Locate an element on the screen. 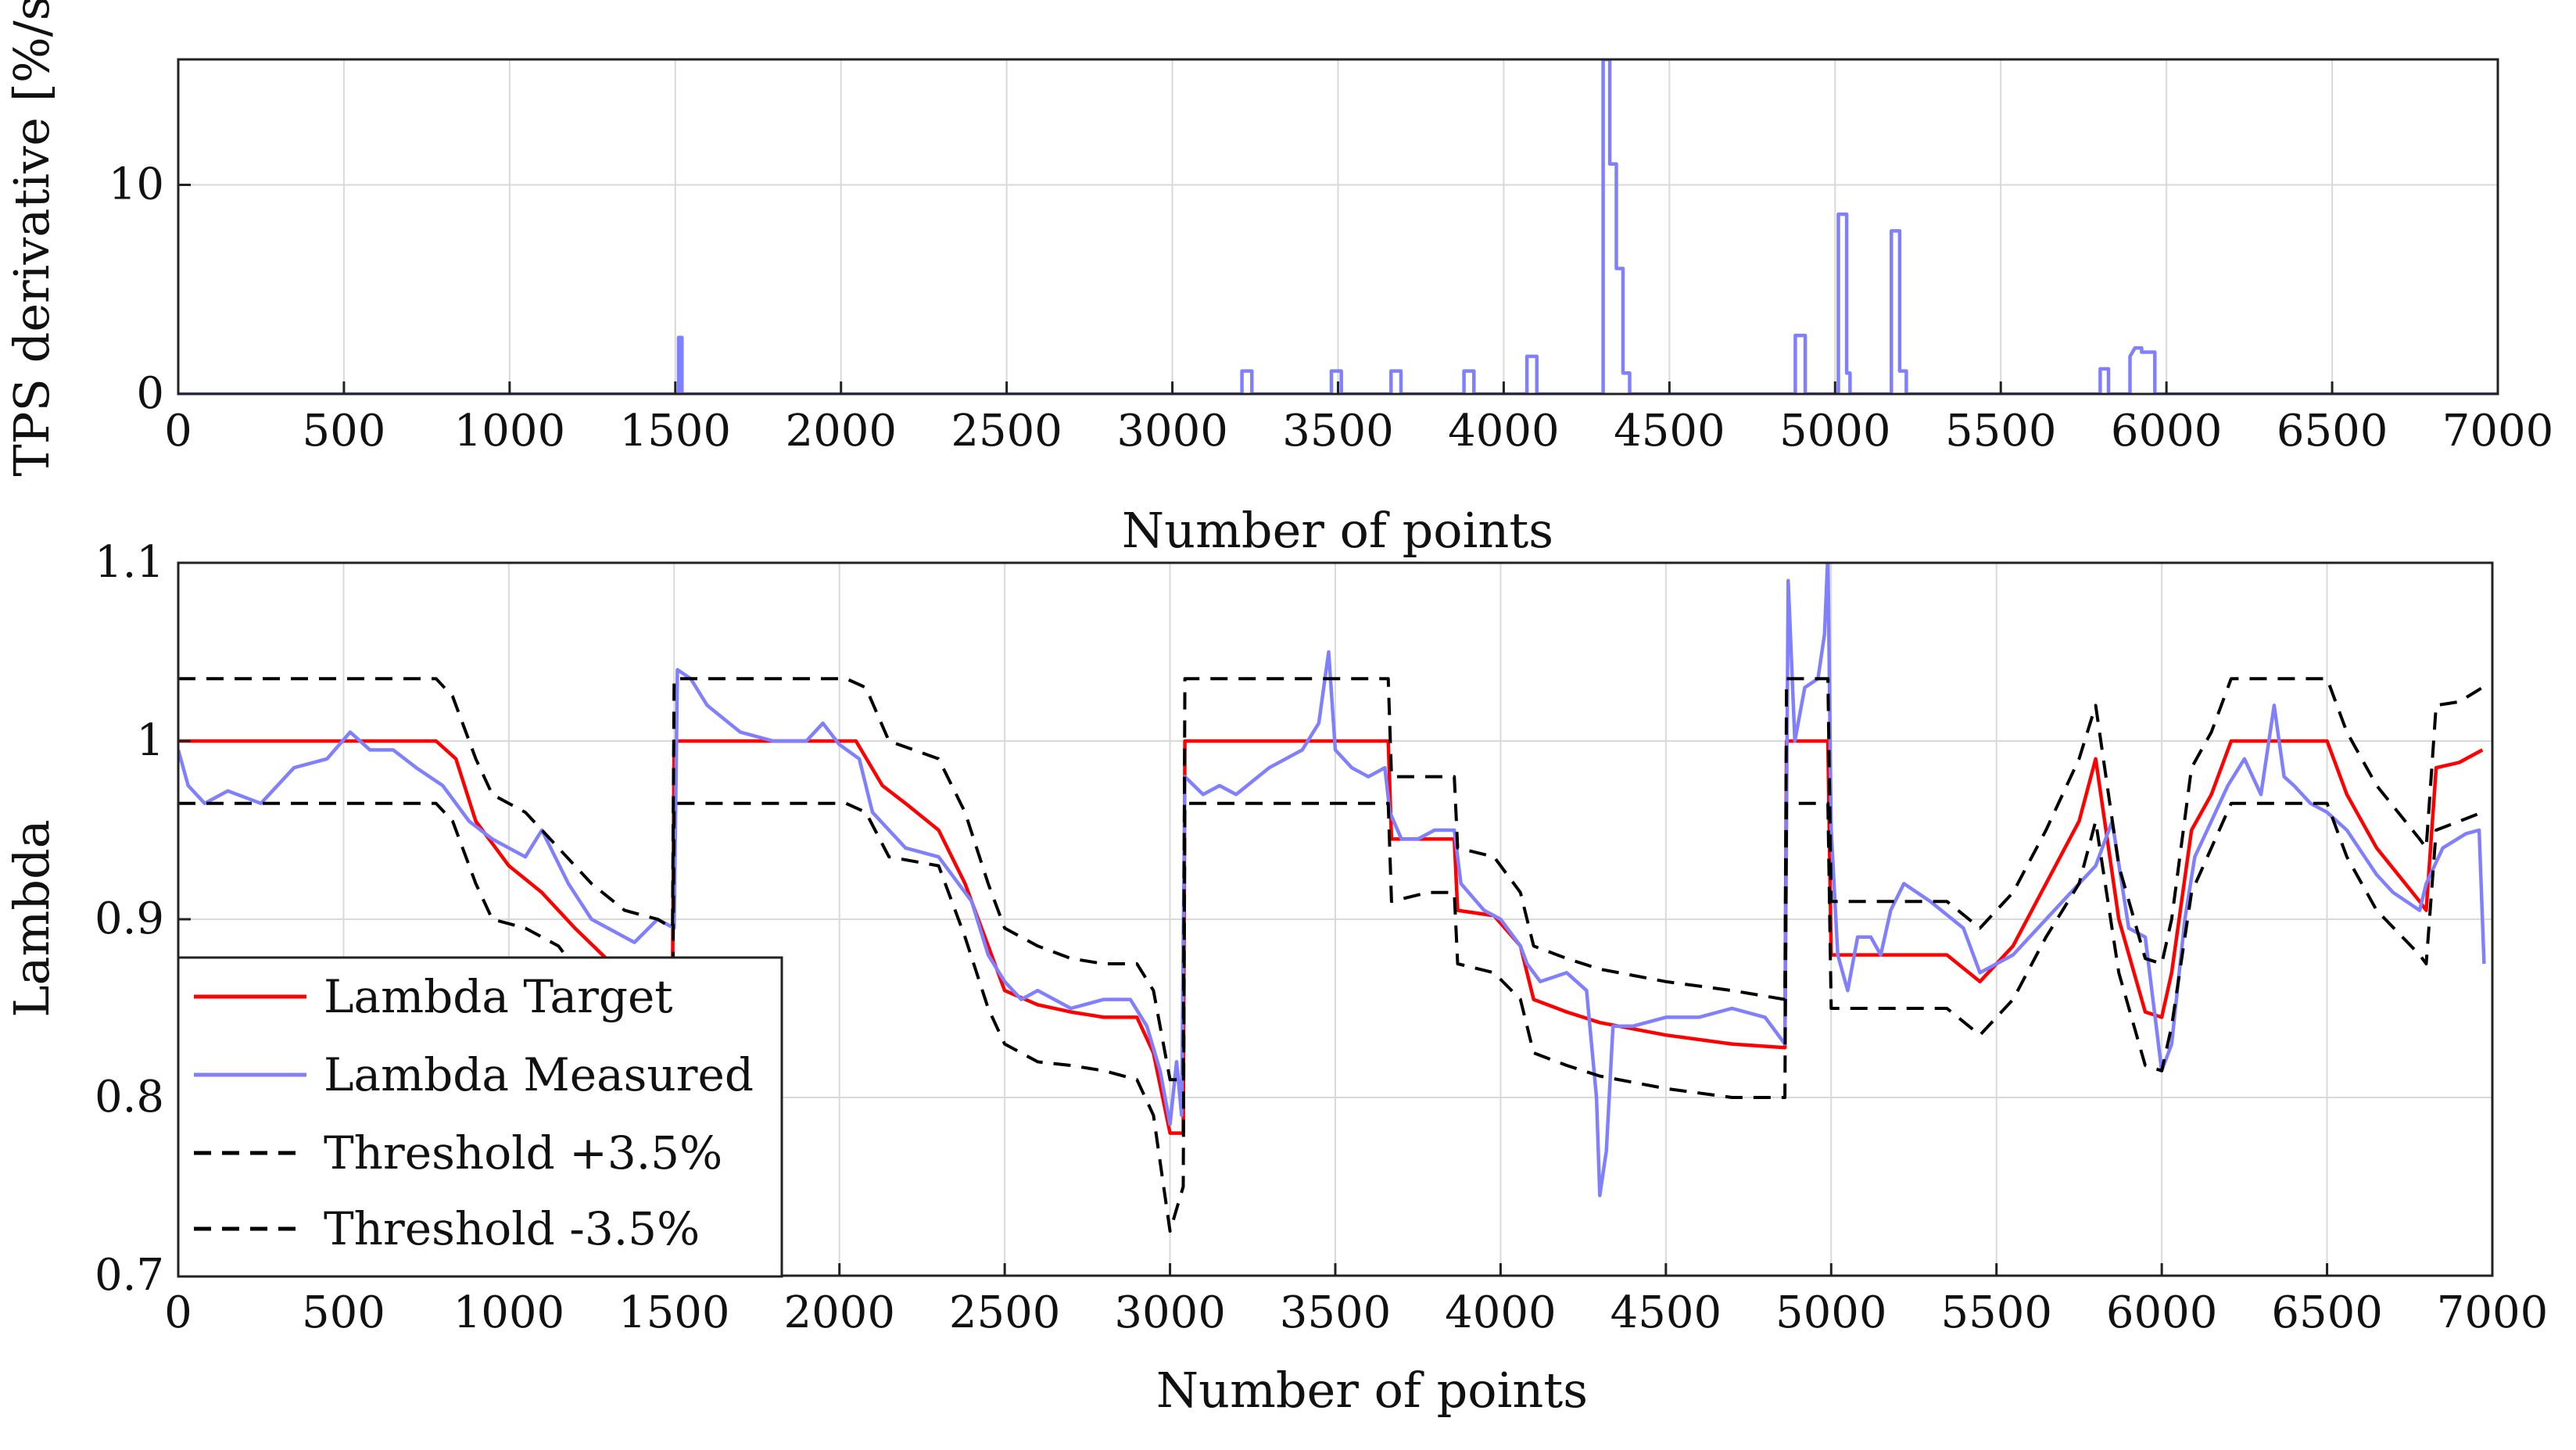  tps-x-tick-label-2000: 2000 is located at coordinates (841, 431).